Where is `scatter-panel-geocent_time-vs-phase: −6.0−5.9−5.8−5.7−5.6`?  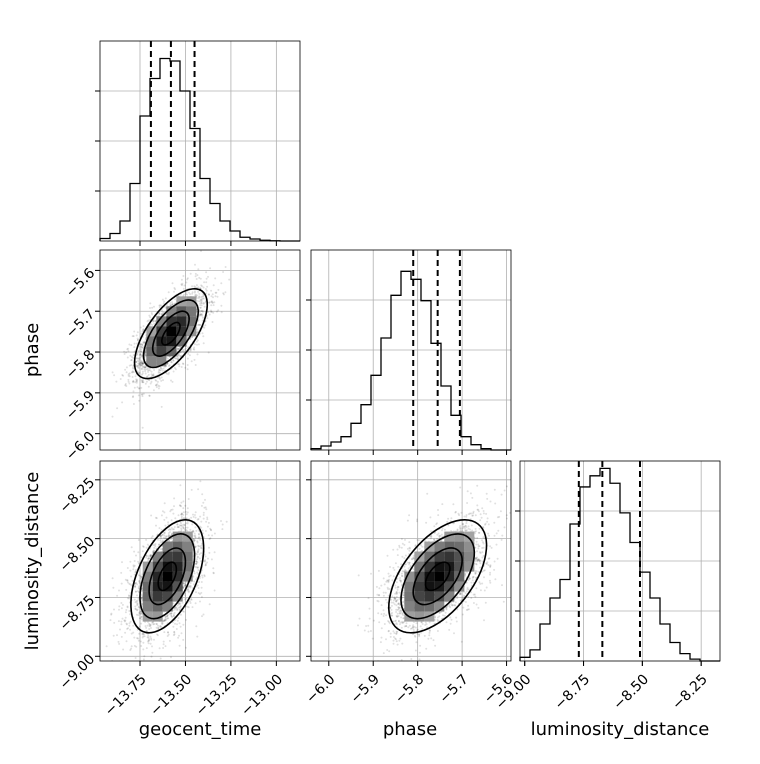
scatter-panel-geocent_time-vs-phase: −6.0−5.9−5.8−5.7−5.6 is located at coordinates (181, 353).